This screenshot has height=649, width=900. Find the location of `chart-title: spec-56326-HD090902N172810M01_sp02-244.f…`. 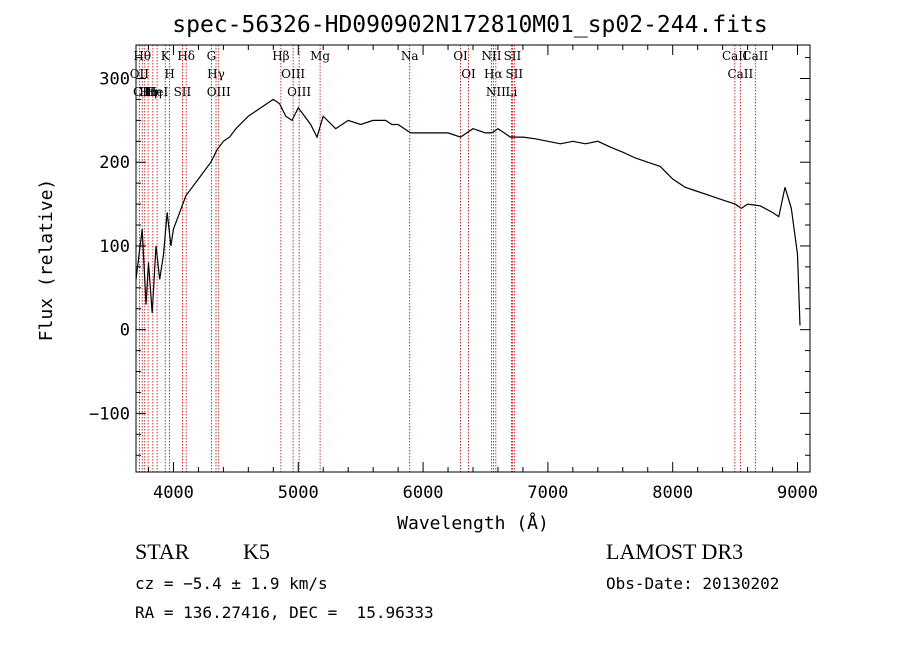

chart-title: spec-56326-HD090902N172810M01_sp02-244.f… is located at coordinates (469, 25).